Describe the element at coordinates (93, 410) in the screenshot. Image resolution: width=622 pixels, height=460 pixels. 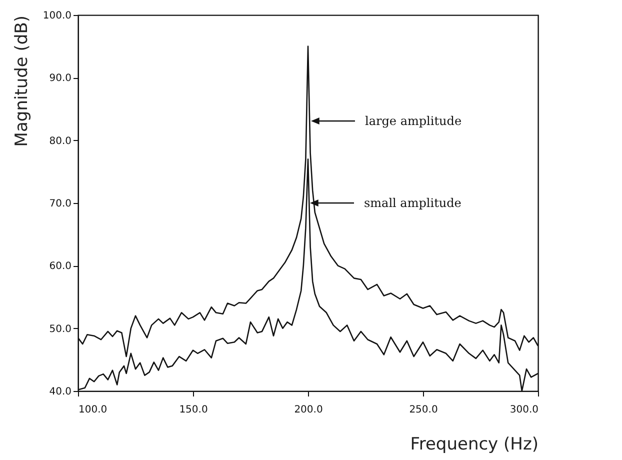
I see `x-tick-label: 100.0` at that location.